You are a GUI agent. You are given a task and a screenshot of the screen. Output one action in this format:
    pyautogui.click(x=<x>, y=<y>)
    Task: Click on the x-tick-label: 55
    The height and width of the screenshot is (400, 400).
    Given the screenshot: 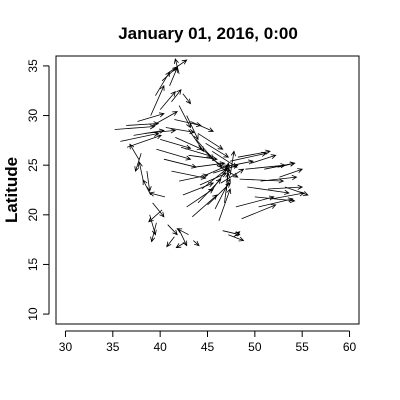 What is the action you would take?
    pyautogui.click(x=303, y=347)
    